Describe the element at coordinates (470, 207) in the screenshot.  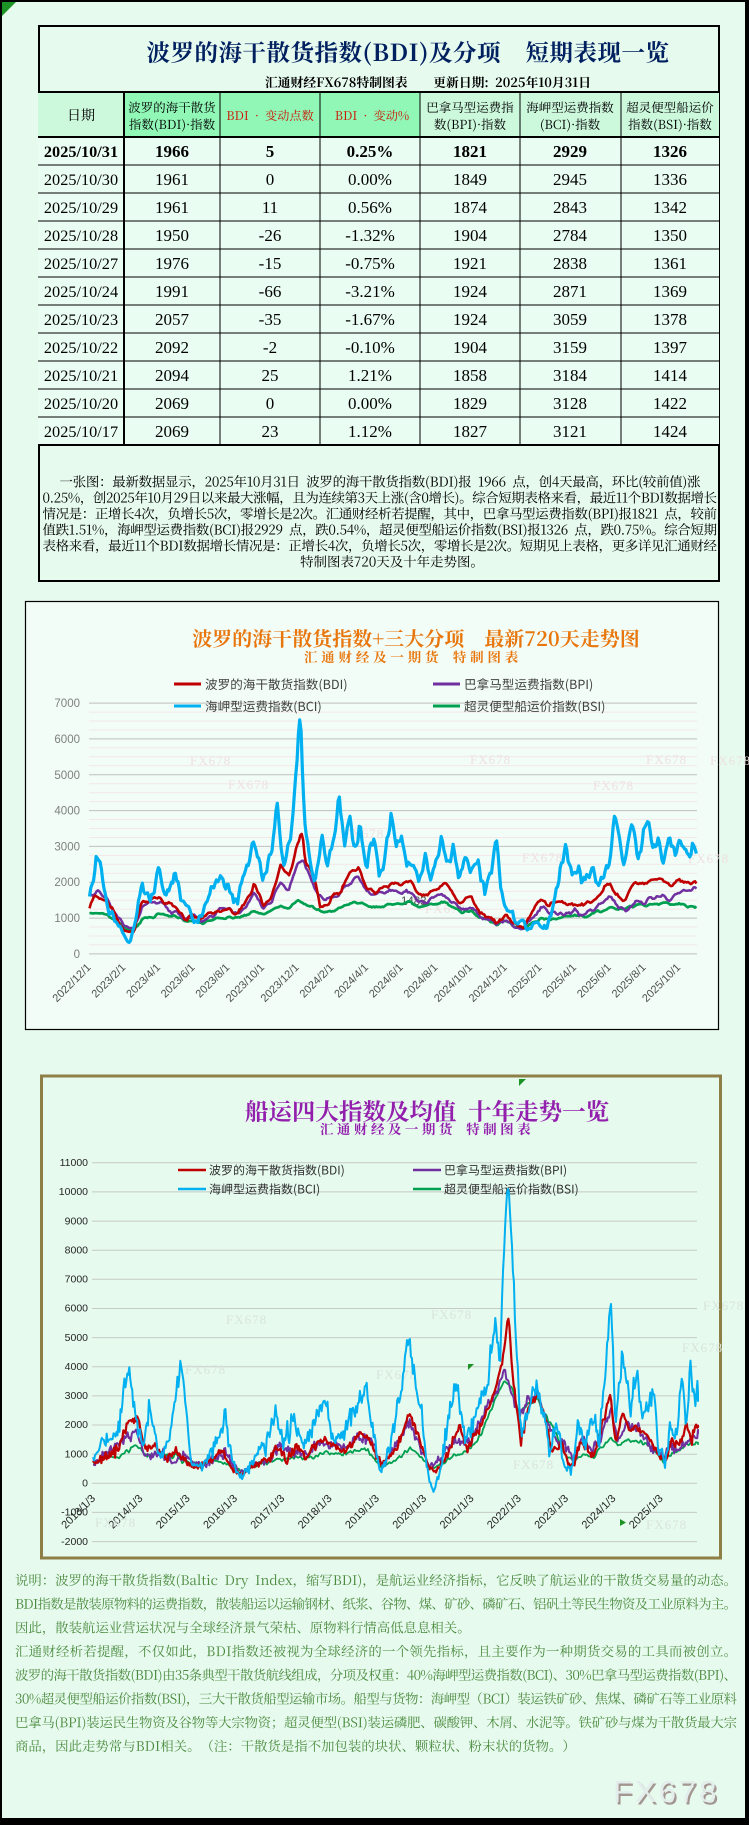
I see `svg-text: 1874` at that location.